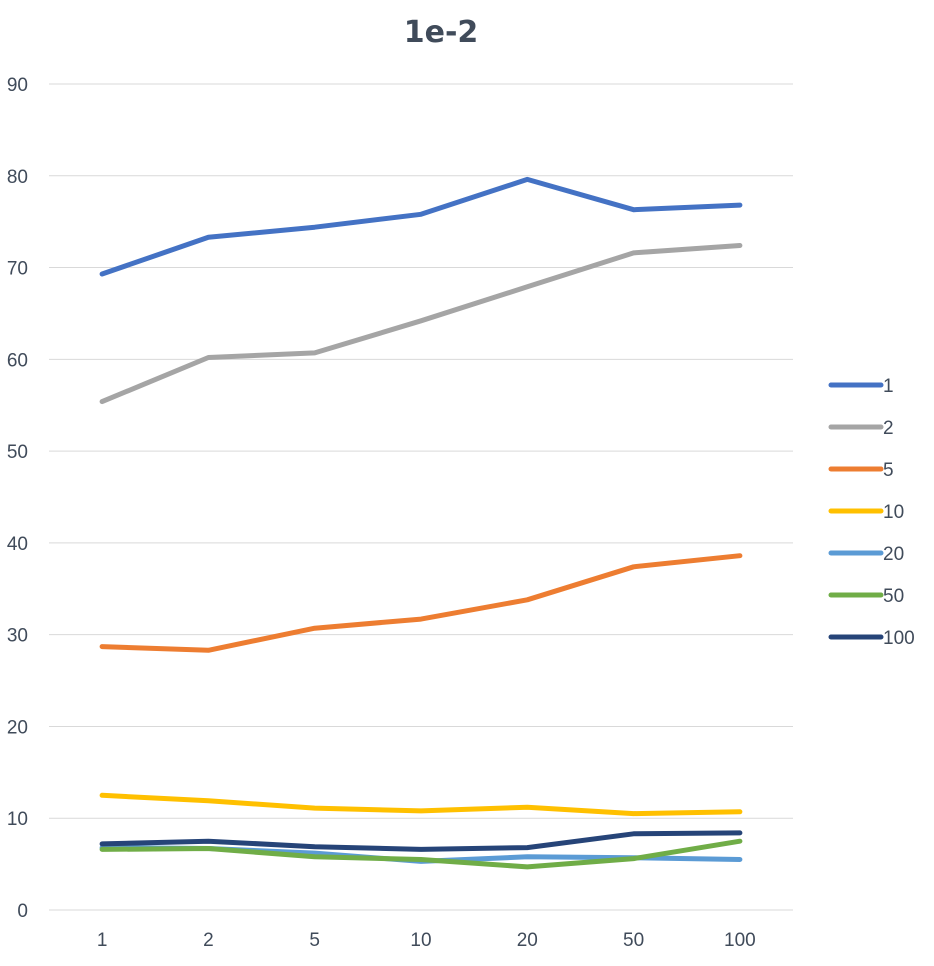  What do you see at coordinates (866, 554) in the screenshot?
I see `legend-item-20: 20` at bounding box center [866, 554].